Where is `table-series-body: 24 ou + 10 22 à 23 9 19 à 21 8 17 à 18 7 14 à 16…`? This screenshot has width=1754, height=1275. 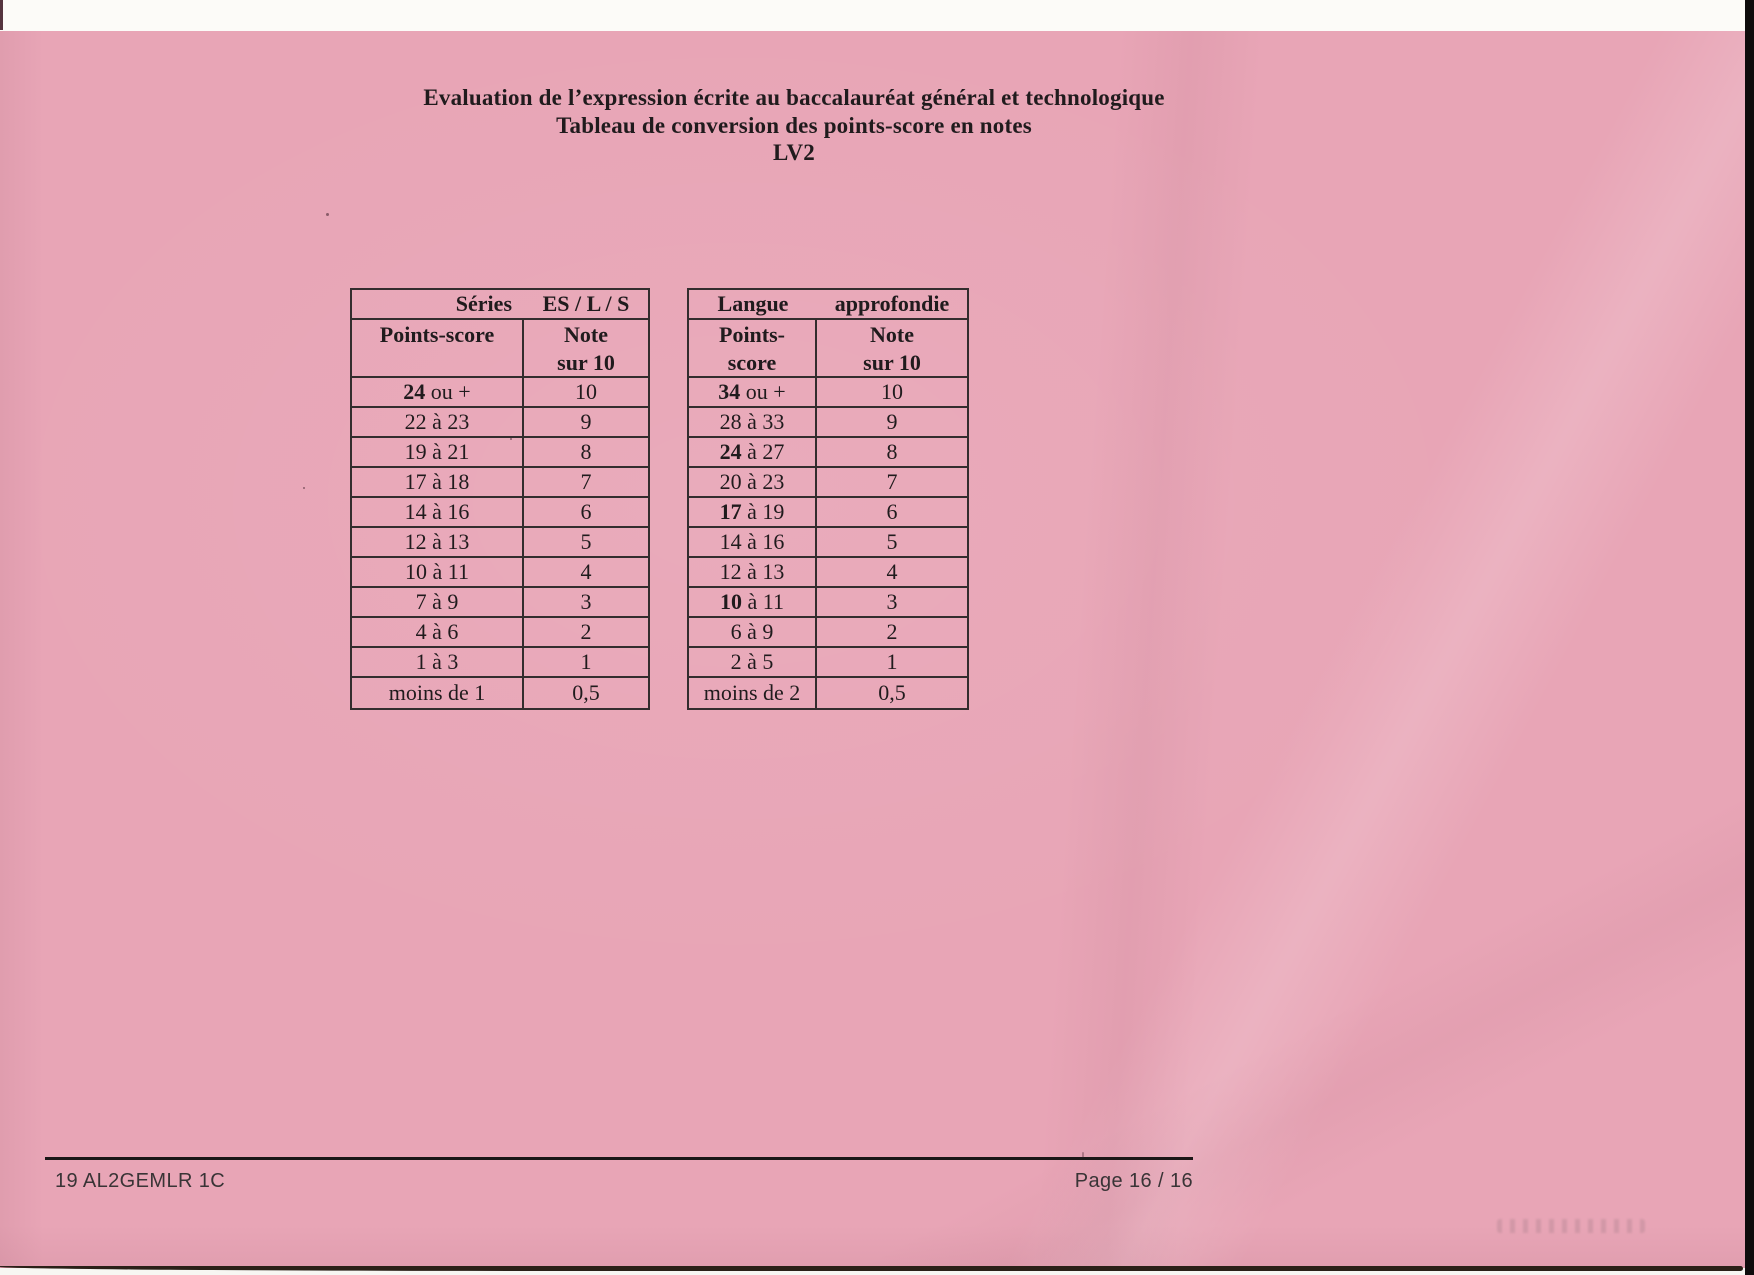
table-series-body: 24 ou + 10 22 à 23 9 19 à 21 8 17 à 18 7 14 à 16… is located at coordinates (500, 543).